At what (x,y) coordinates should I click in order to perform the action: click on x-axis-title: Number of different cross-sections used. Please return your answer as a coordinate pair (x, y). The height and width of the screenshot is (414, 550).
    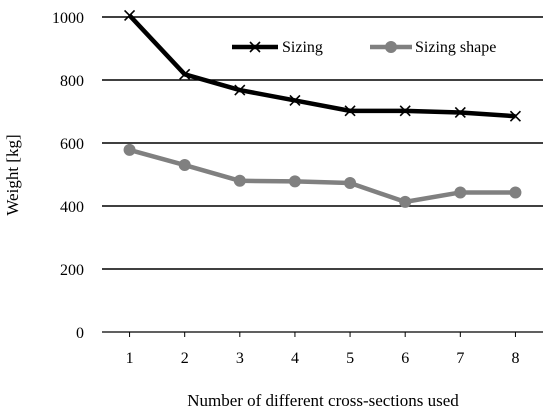
    Looking at the image, I should click on (323, 400).